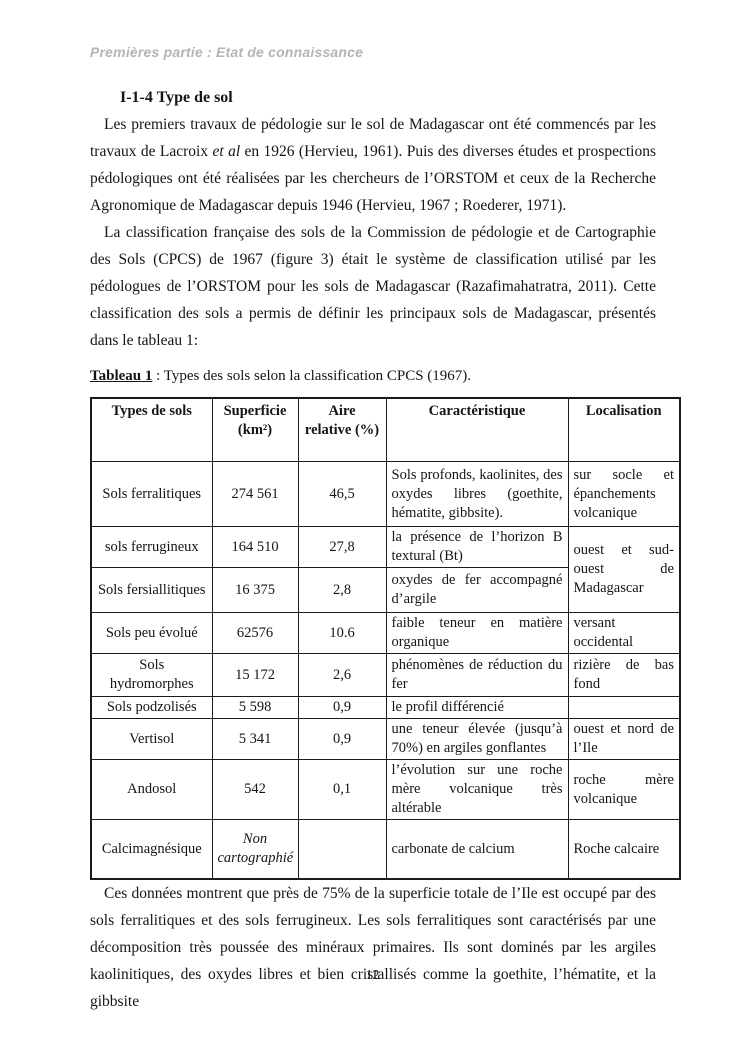 The height and width of the screenshot is (1053, 745). I want to click on cell-aire: 27,8, so click(342, 547).